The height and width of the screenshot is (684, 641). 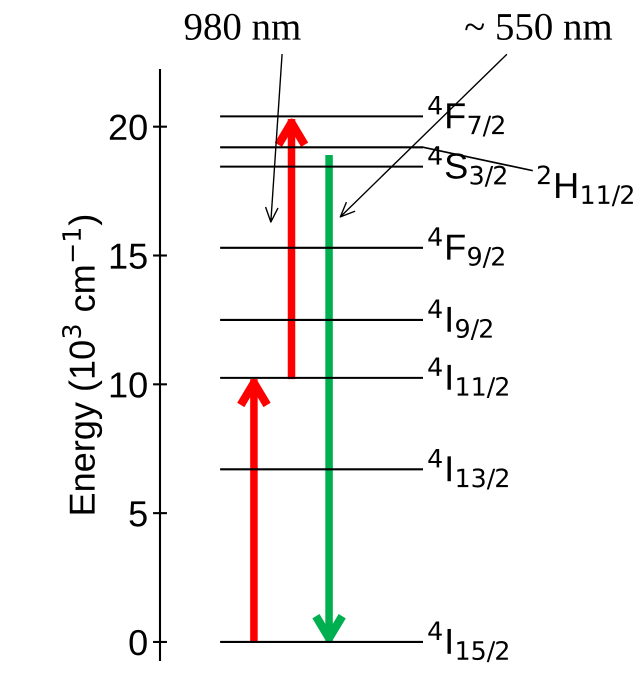 I want to click on y-tick-label: 10, so click(x=128, y=385).